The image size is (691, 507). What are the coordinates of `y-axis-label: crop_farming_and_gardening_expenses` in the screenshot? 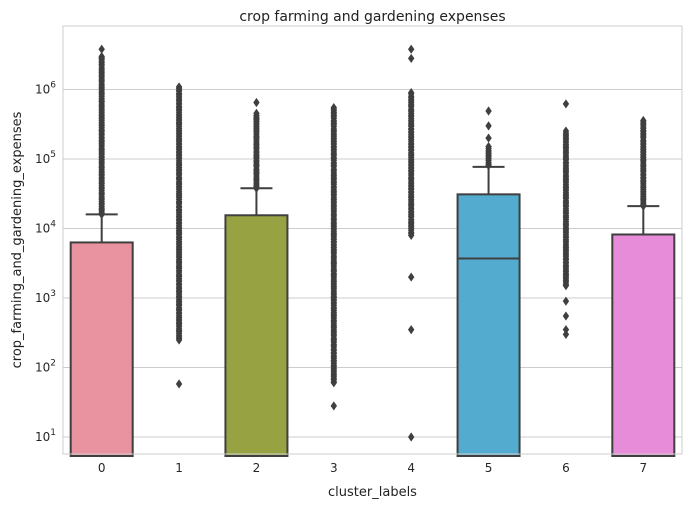 It's located at (17, 239).